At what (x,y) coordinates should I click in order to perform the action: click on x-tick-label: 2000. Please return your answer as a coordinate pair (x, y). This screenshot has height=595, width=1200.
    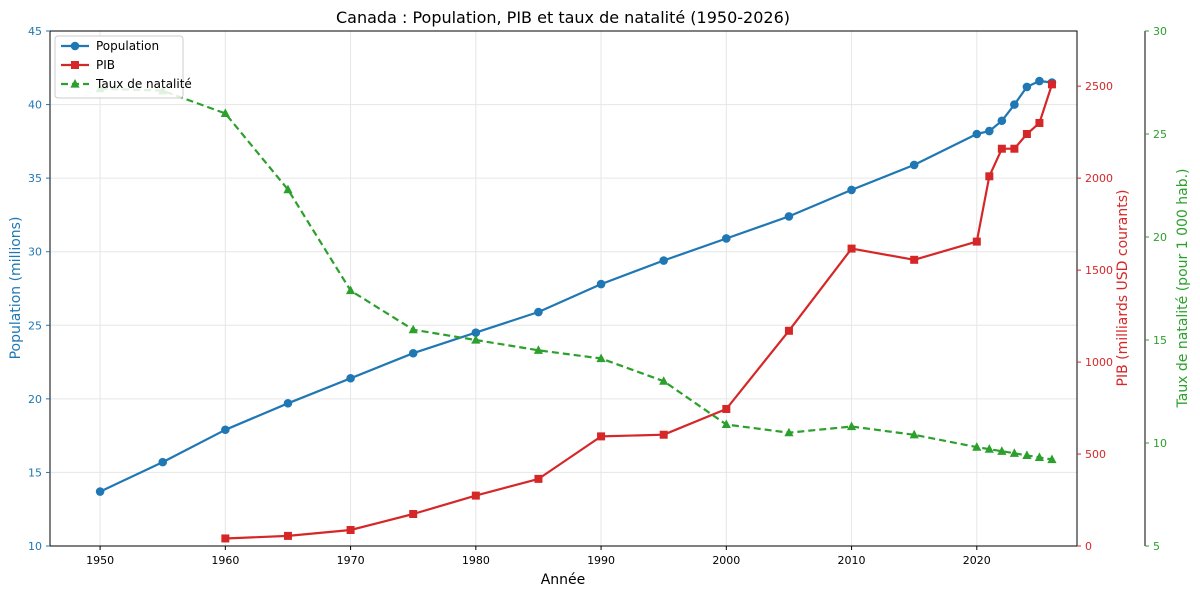
    Looking at the image, I should click on (726, 560).